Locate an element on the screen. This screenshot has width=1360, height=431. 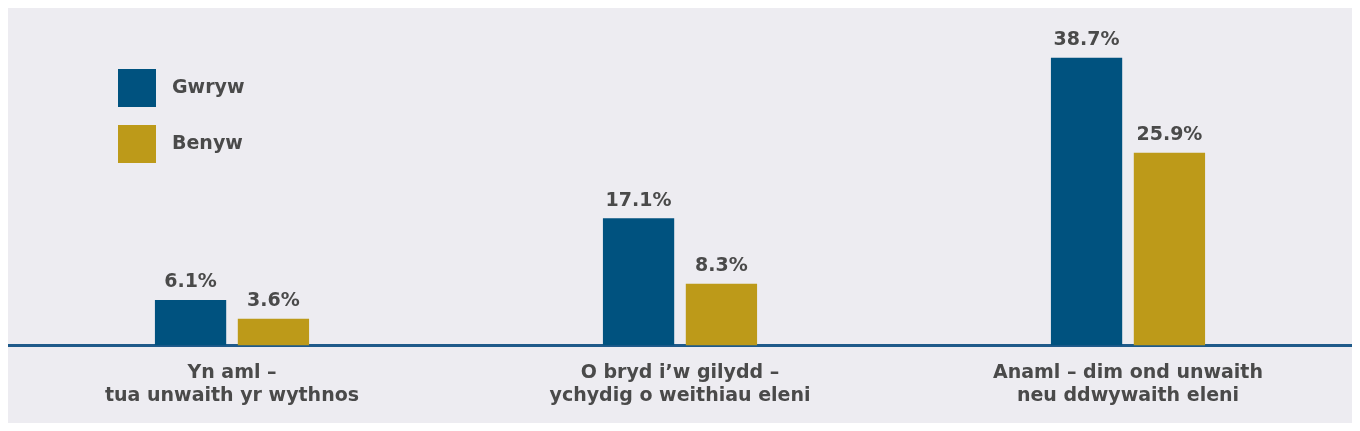
data-label: 8.3% is located at coordinates (721, 264).